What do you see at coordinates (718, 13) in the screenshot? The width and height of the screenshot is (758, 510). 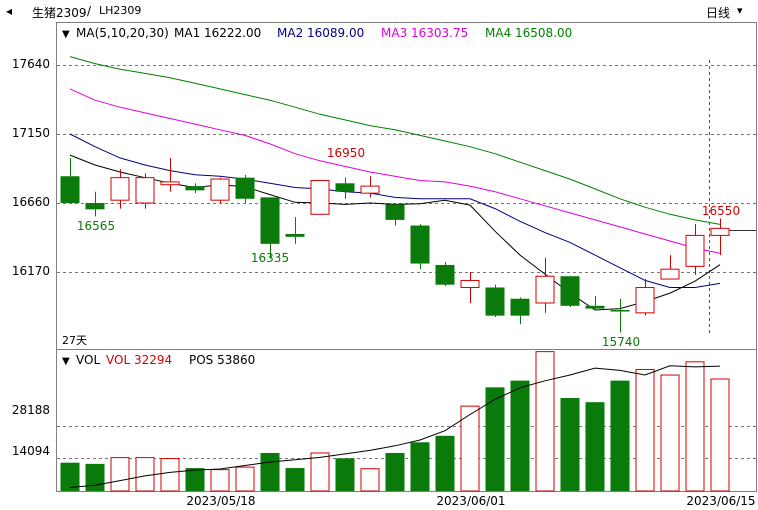 I see `period-selector: 日线` at bounding box center [718, 13].